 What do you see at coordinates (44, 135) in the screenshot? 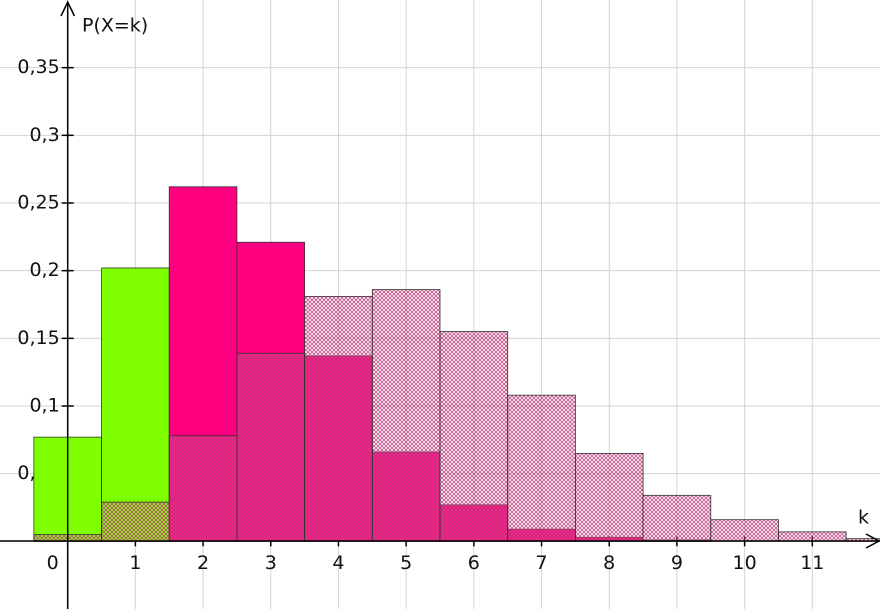
I see `y-tick-label: 0,3` at bounding box center [44, 135].